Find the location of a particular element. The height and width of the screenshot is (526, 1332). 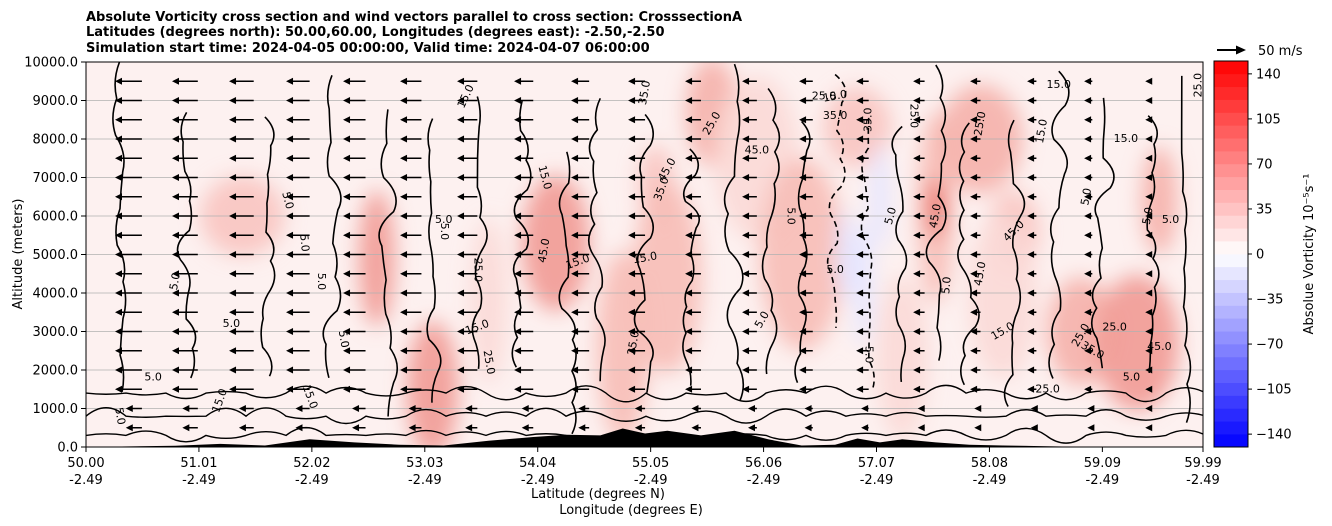

y-tick-label: 7000.0 is located at coordinates (56, 178).